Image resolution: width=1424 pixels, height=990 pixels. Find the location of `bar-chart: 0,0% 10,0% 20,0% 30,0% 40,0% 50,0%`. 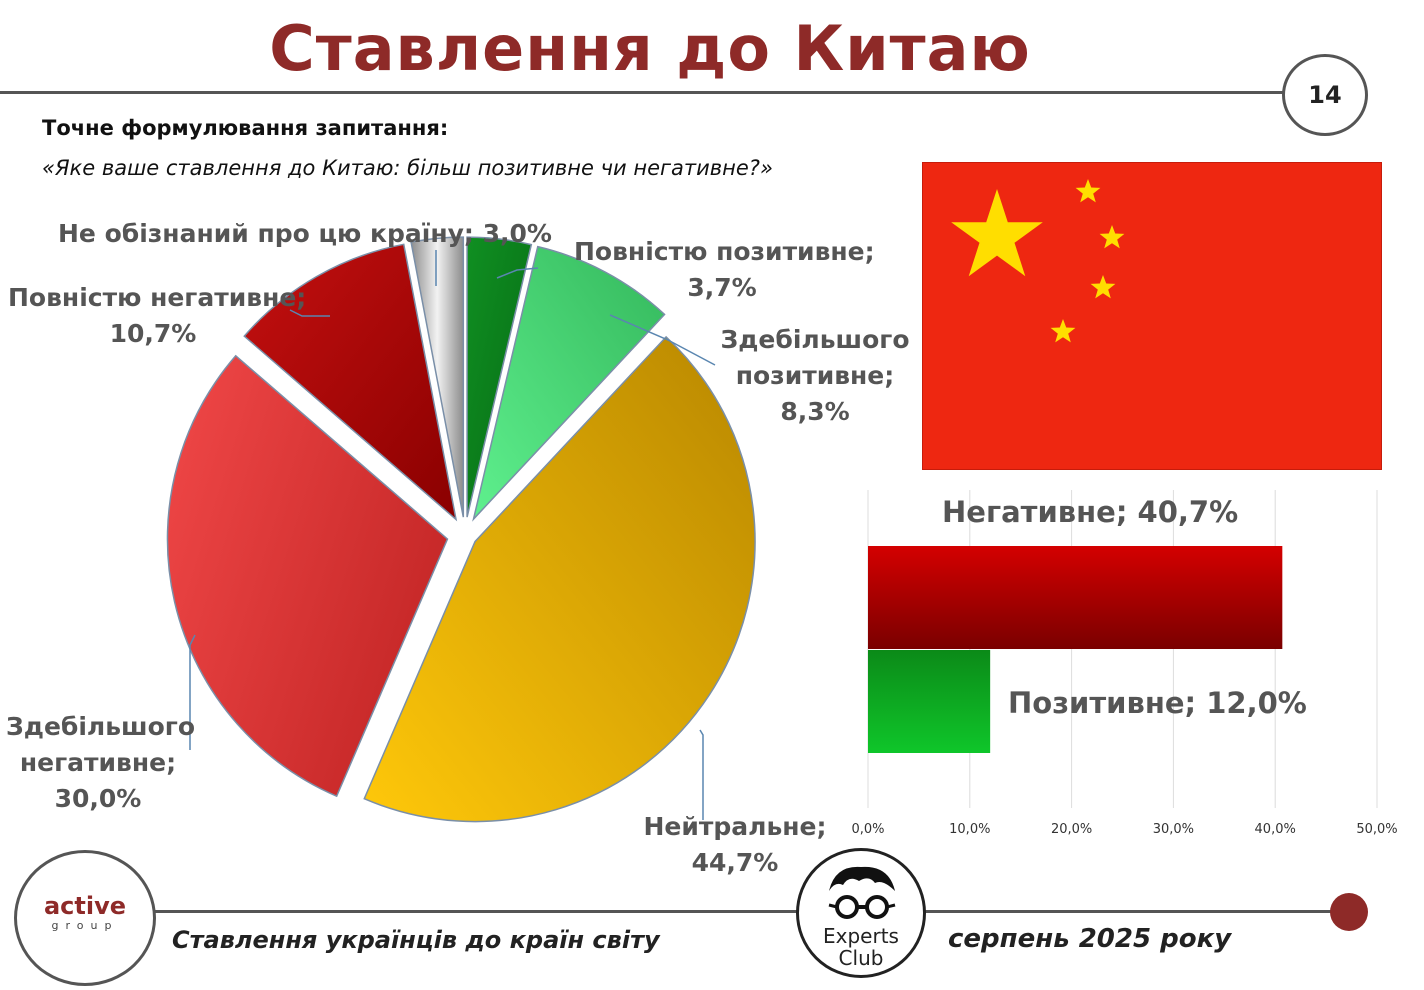

bar-chart: 0,0% 10,0% 20,0% 30,0% 40,0% 50,0% is located at coordinates (1124, 663).